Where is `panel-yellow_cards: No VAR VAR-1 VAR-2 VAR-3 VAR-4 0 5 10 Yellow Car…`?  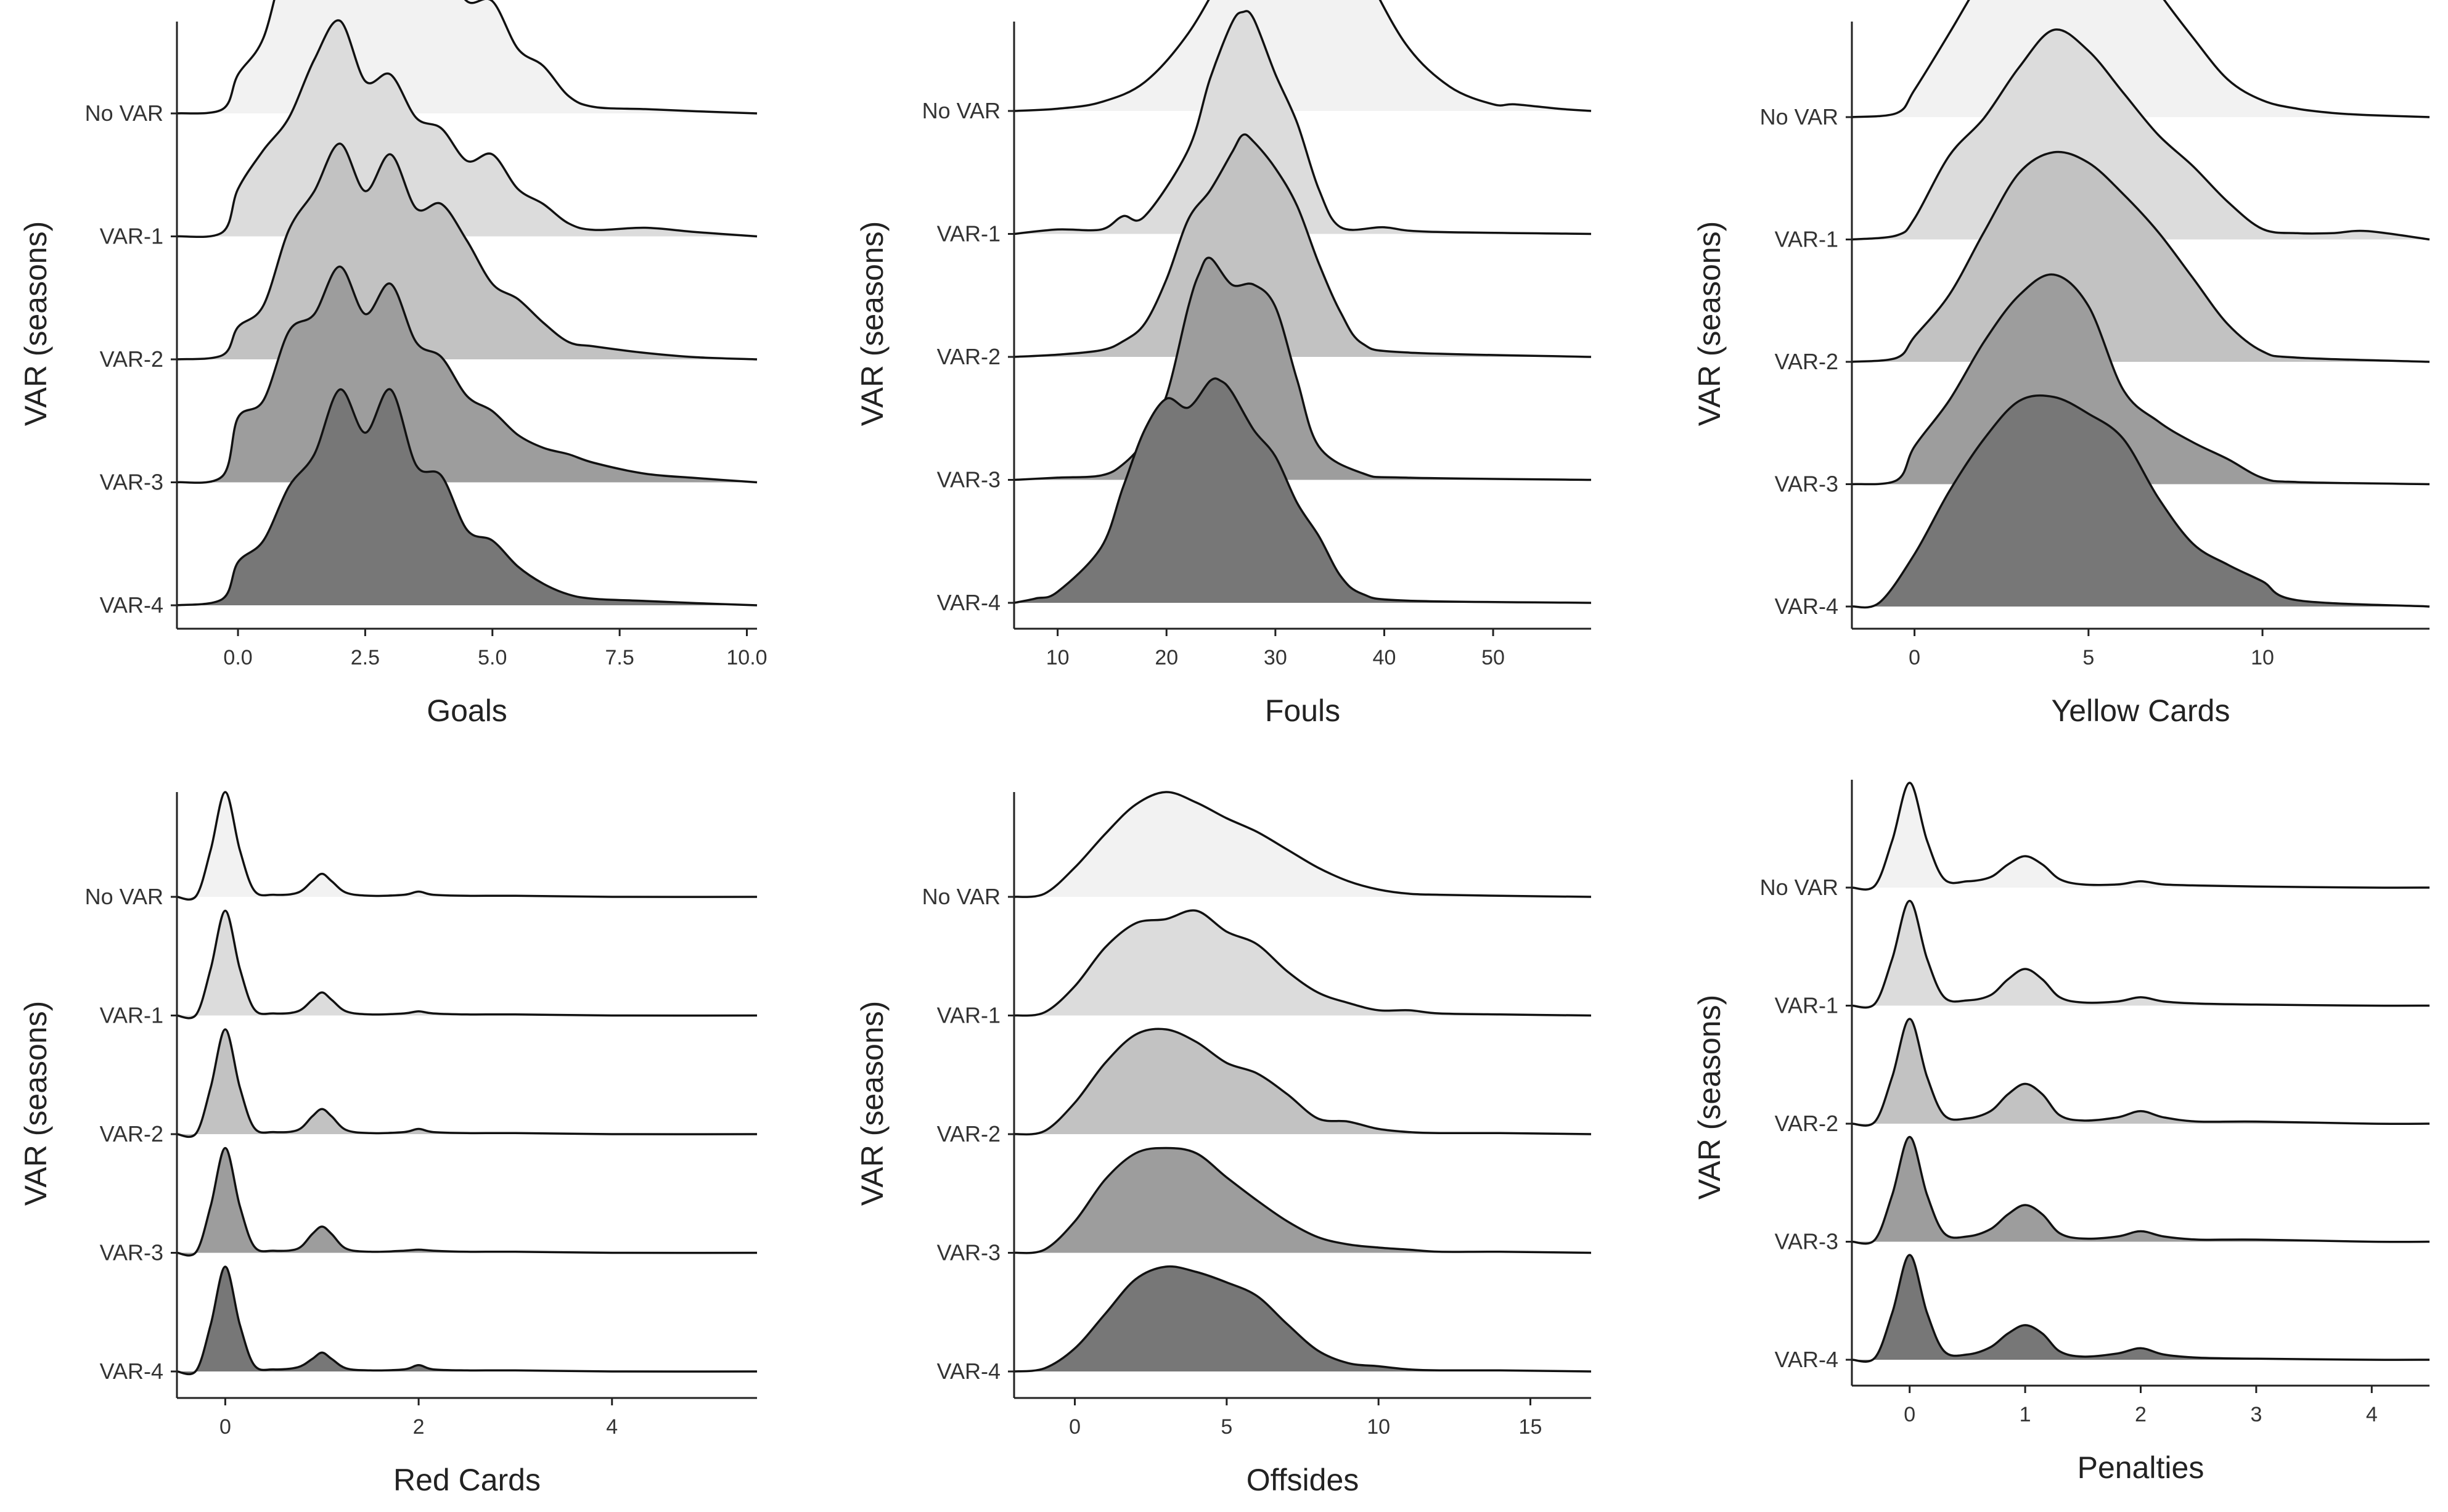
panel-yellow_cards: No VAR VAR-1 VAR-2 VAR-3 VAR-4 0 5 10 Yellow Car… is located at coordinates (2061, 364).